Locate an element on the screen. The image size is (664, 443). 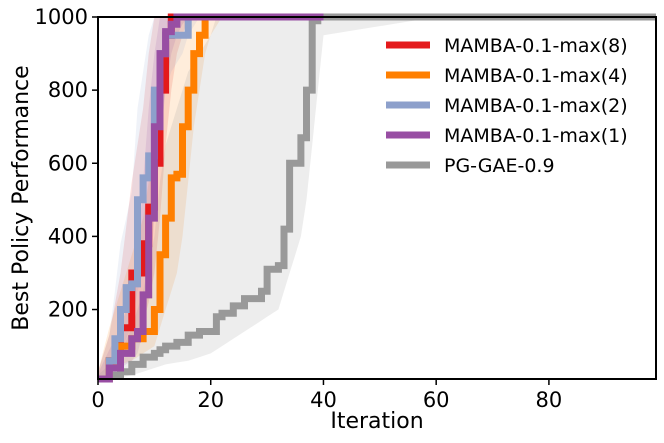
y-tick-label: 600 is located at coordinates (68, 163).